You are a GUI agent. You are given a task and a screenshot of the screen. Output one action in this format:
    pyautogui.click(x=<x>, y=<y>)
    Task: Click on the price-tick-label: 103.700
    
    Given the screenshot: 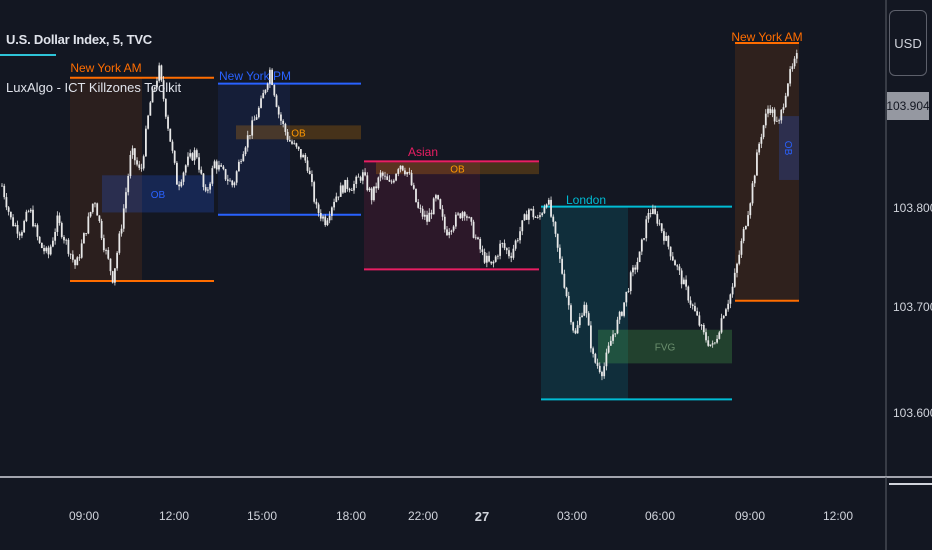 What is the action you would take?
    pyautogui.click(x=912, y=307)
    